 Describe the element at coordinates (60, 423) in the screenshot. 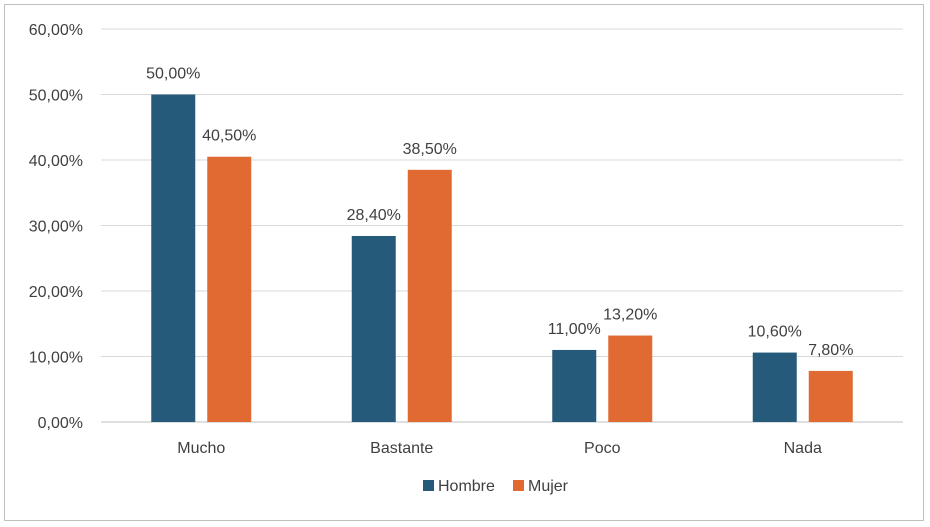

I see `y-tick-label: 0,00%` at that location.